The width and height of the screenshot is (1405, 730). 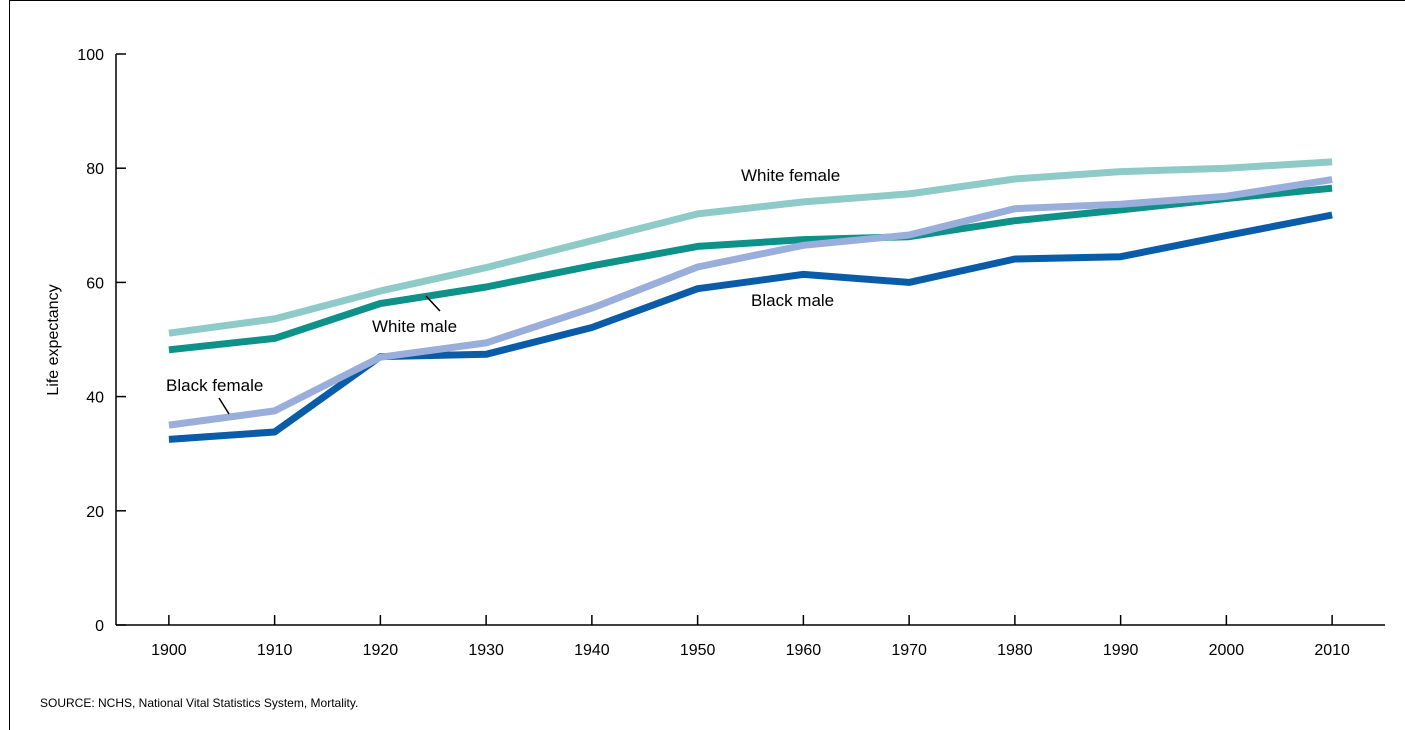 I want to click on y-tick-label: 60, so click(x=95, y=283).